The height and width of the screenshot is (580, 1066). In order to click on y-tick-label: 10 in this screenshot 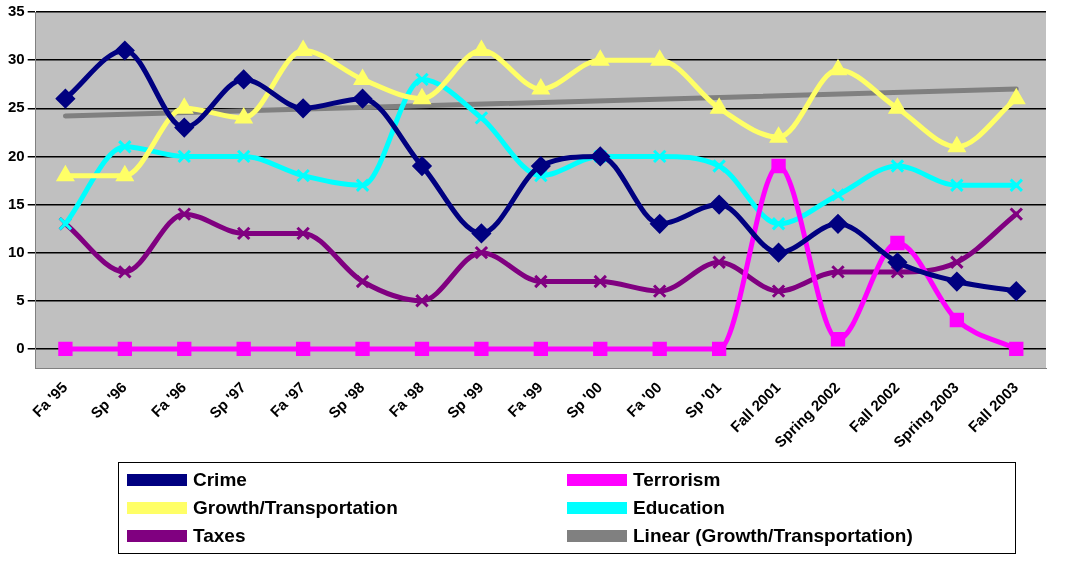, I will do `click(16, 251)`.